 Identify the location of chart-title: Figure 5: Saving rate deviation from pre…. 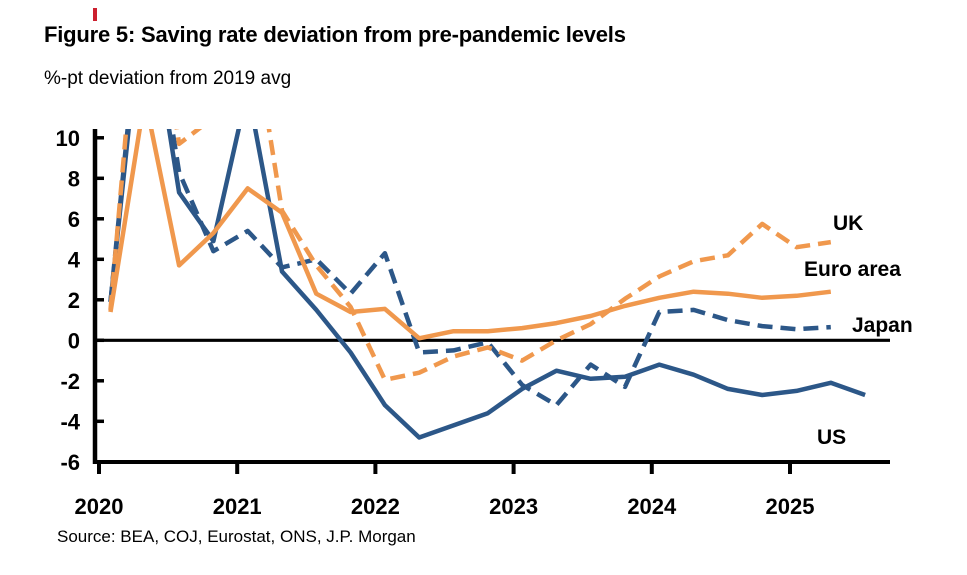
(335, 34).